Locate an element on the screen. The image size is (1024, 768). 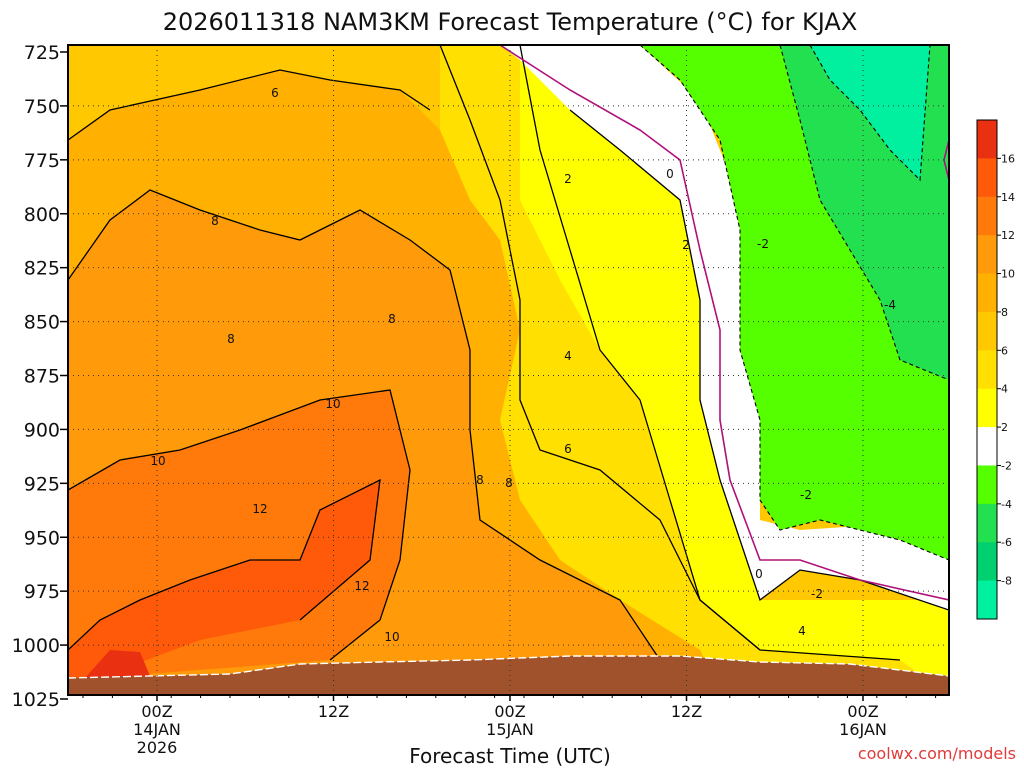
y-tick-label: 900 is located at coordinates (42, 430).